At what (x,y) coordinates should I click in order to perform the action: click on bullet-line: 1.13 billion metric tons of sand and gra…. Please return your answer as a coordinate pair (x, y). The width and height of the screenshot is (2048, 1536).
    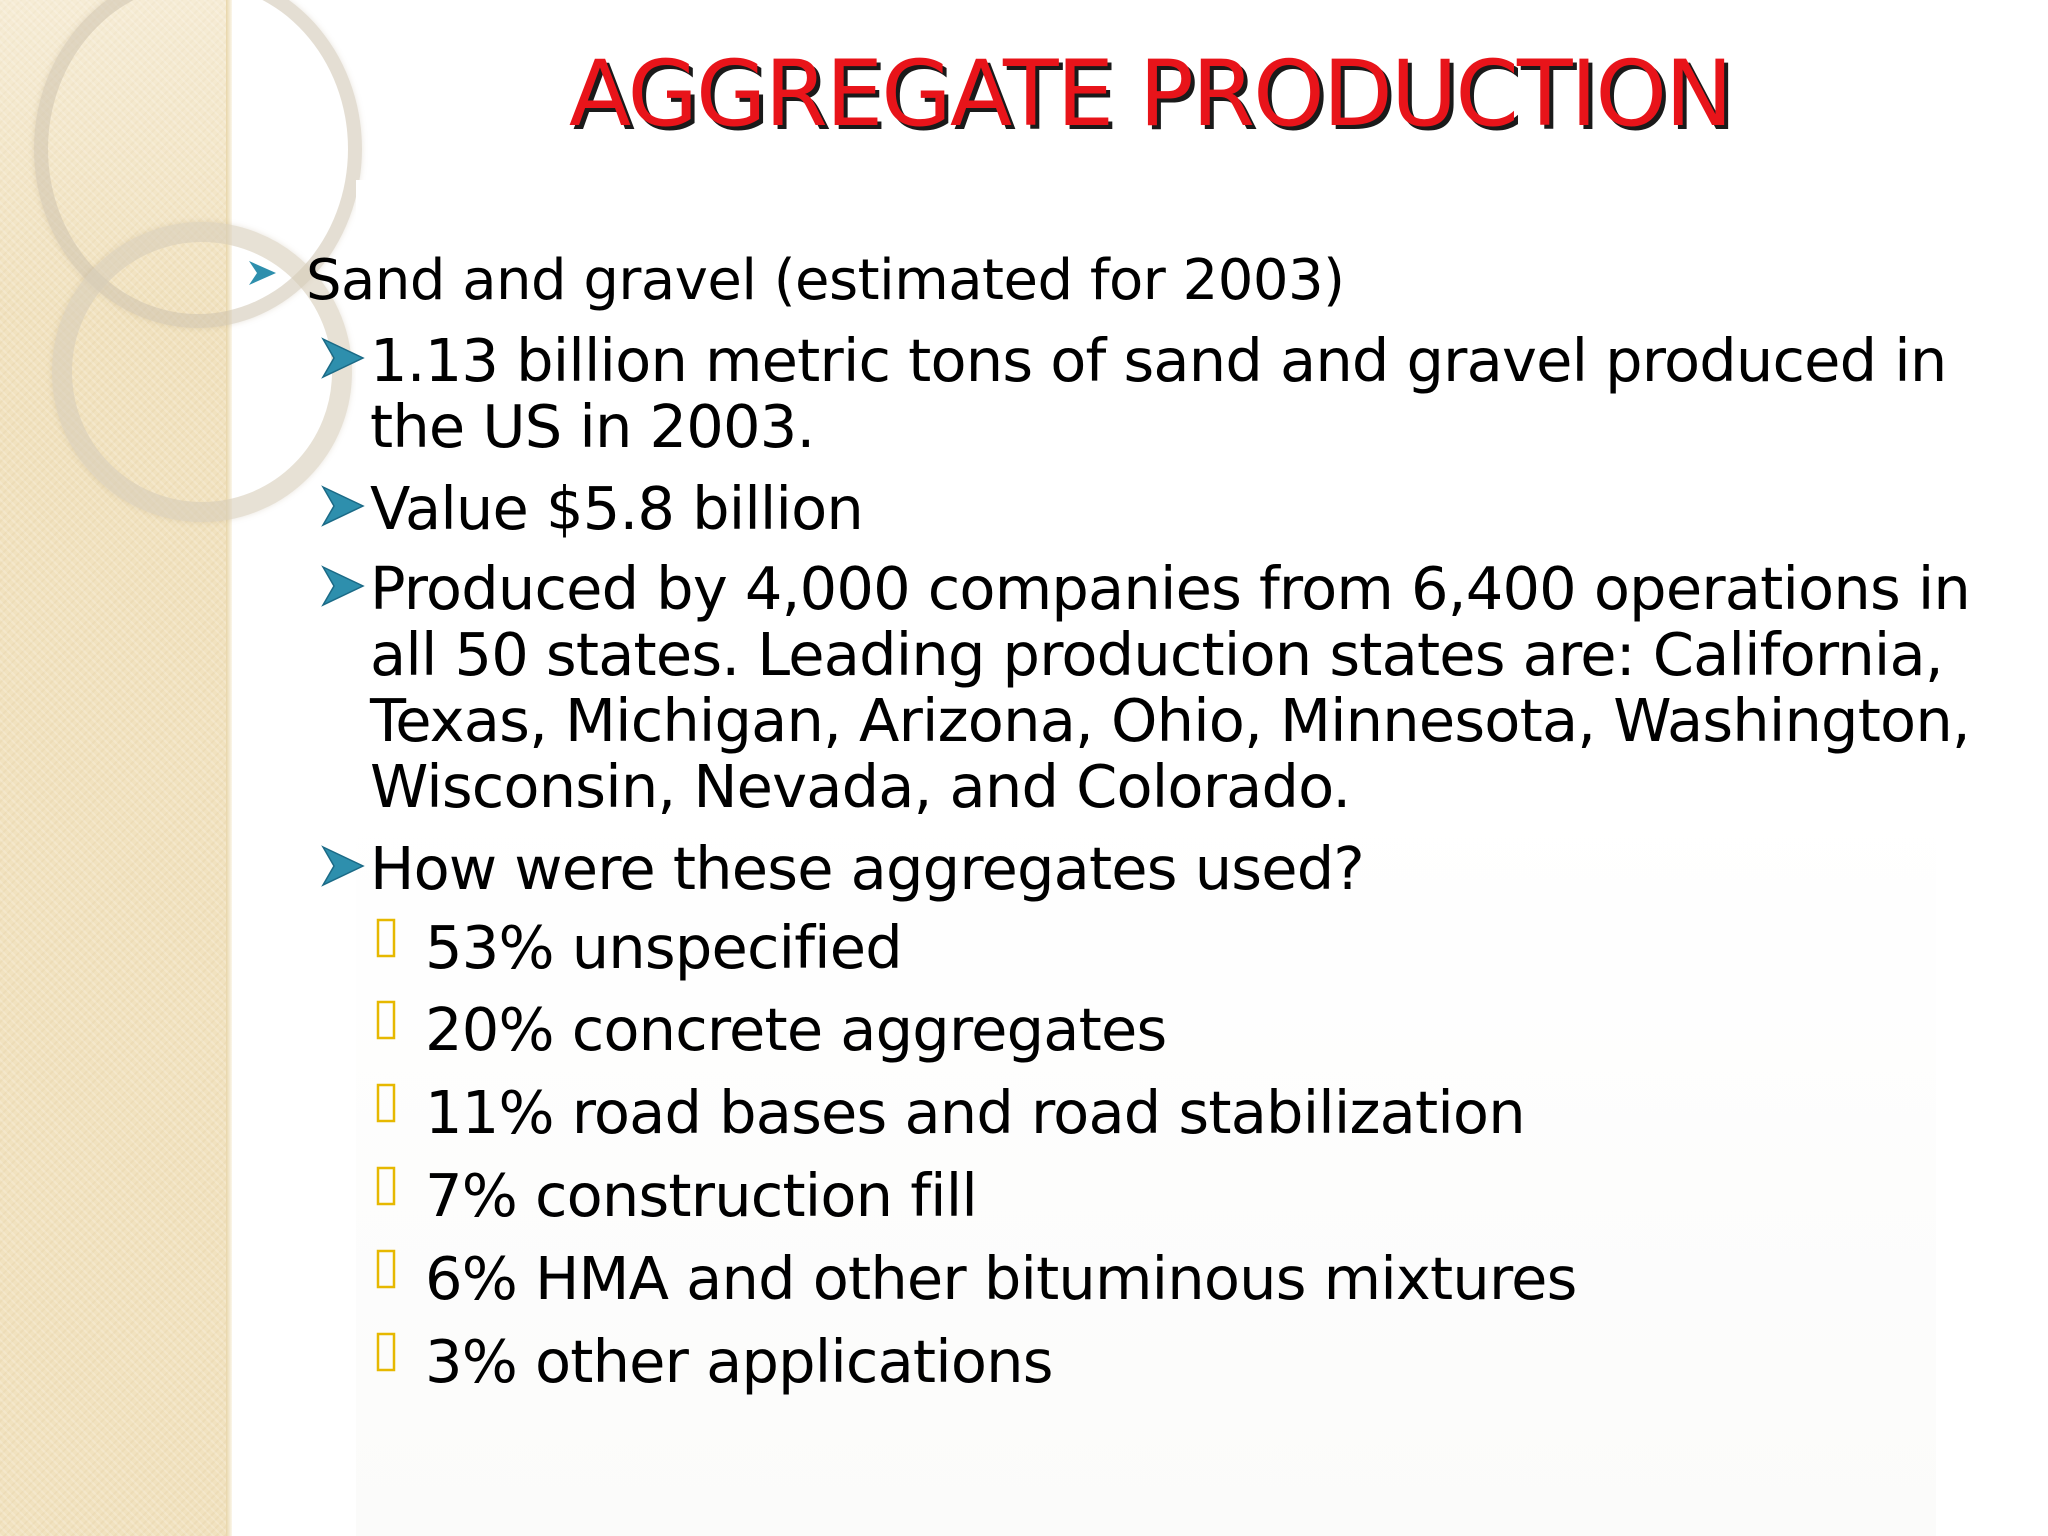
    Looking at the image, I should click on (1158, 360).